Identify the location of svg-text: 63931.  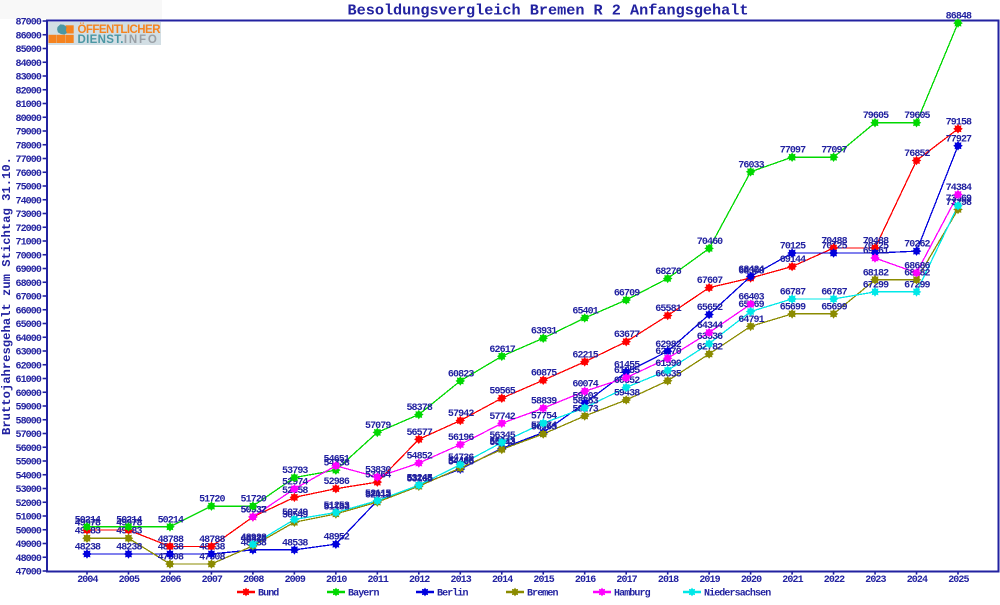
(544, 332).